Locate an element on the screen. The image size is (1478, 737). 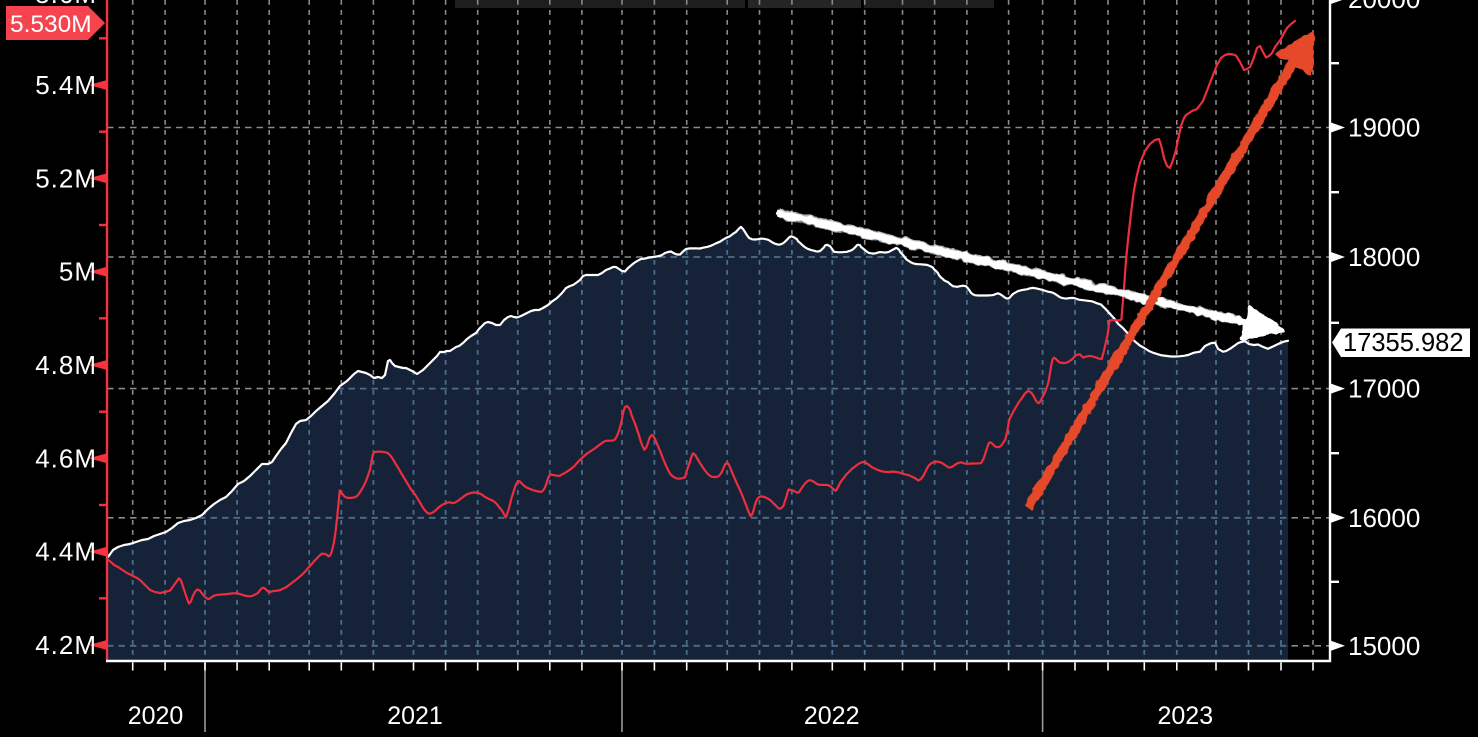
svg-text: 5.2M is located at coordinates (66, 178).